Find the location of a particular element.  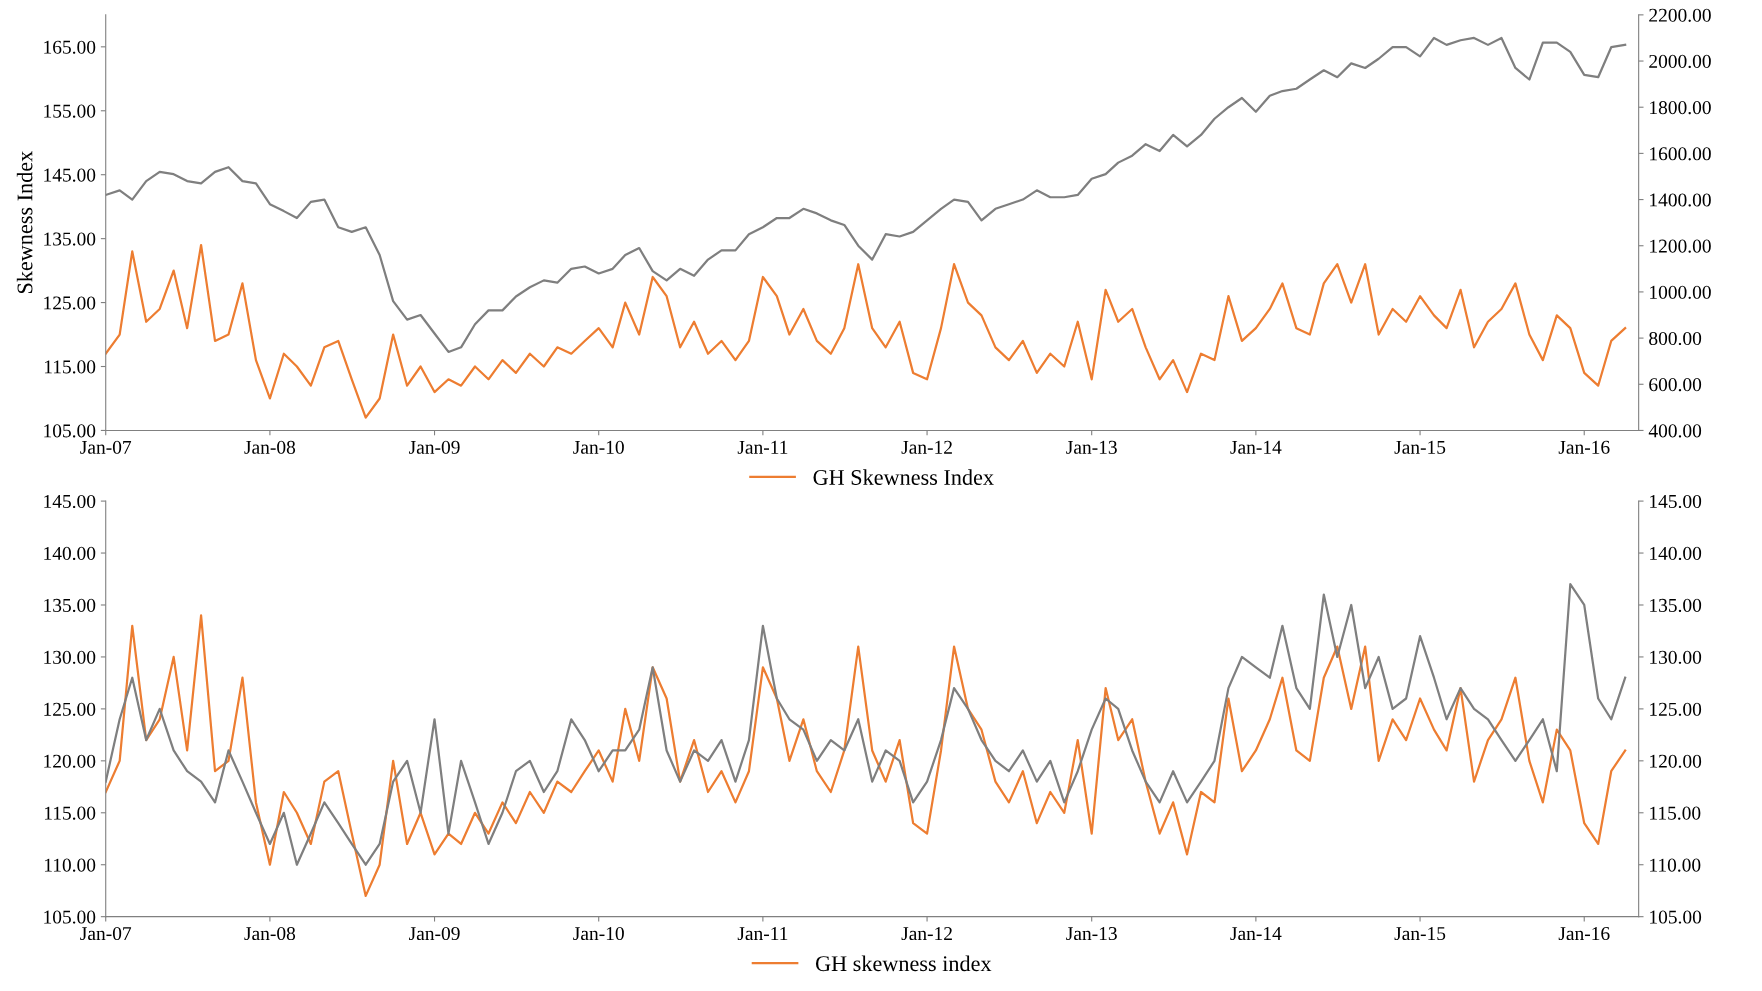

y2-tick-label: 130.00 is located at coordinates (1676, 657).